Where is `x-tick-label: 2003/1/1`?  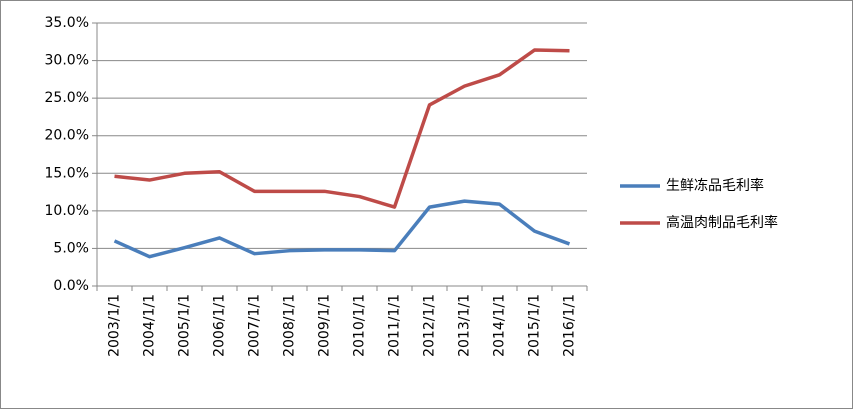 x-tick-label: 2003/1/1 is located at coordinates (115, 325).